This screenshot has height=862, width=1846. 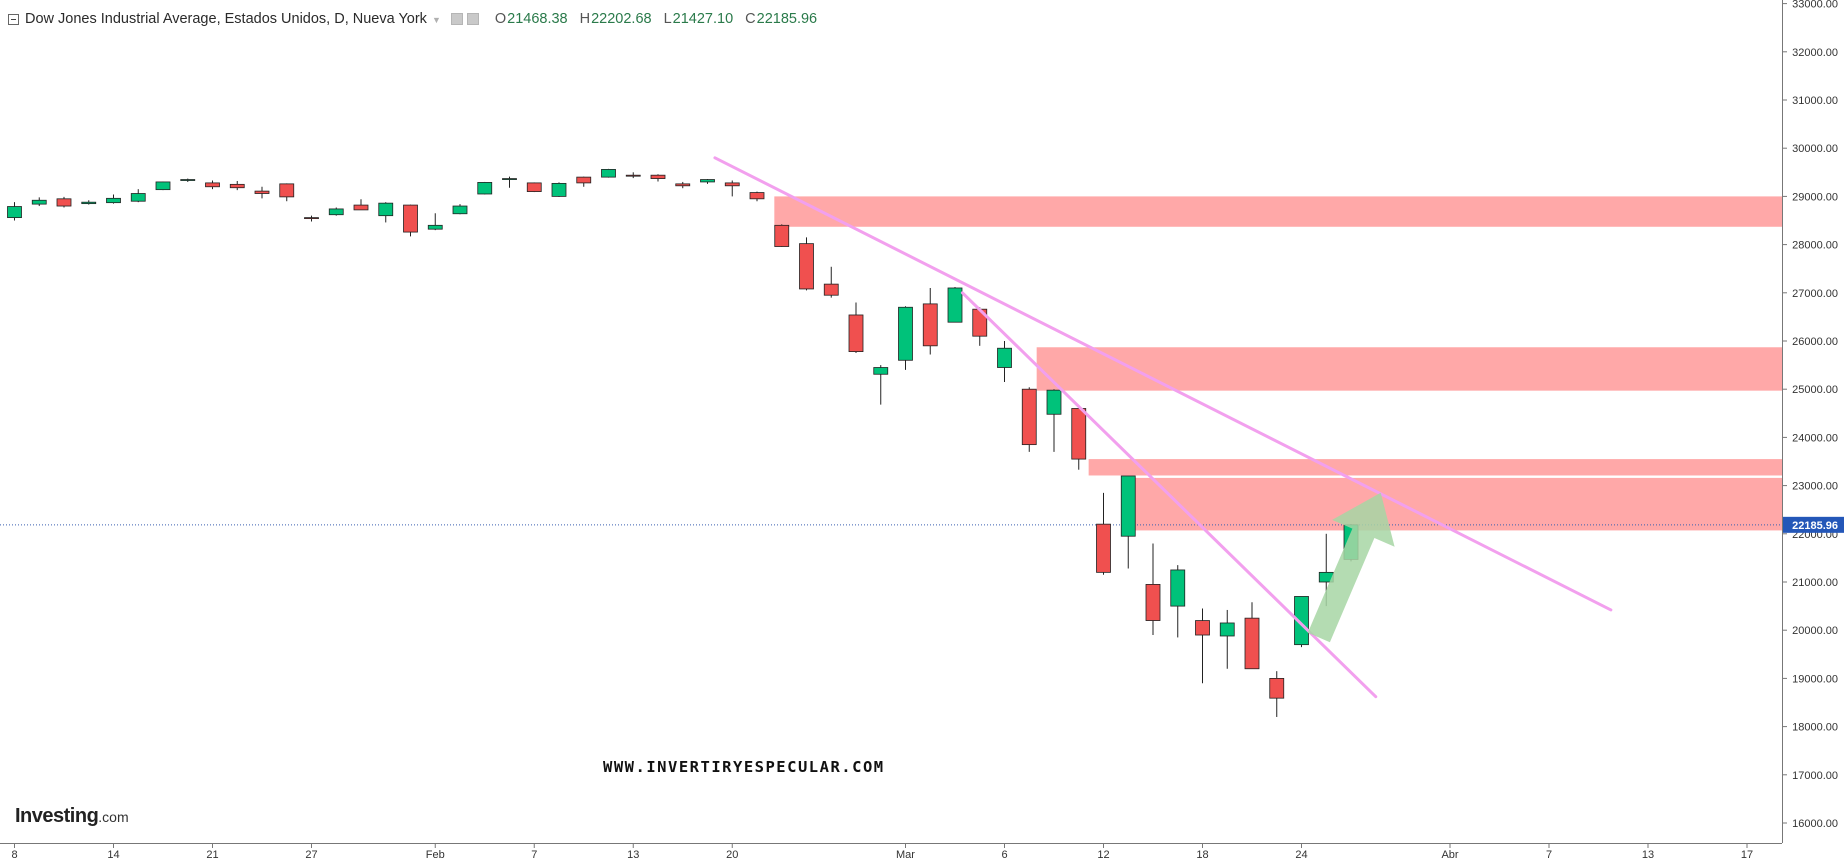 What do you see at coordinates (1815, 342) in the screenshot?
I see `y-tick-label: 26000.00` at bounding box center [1815, 342].